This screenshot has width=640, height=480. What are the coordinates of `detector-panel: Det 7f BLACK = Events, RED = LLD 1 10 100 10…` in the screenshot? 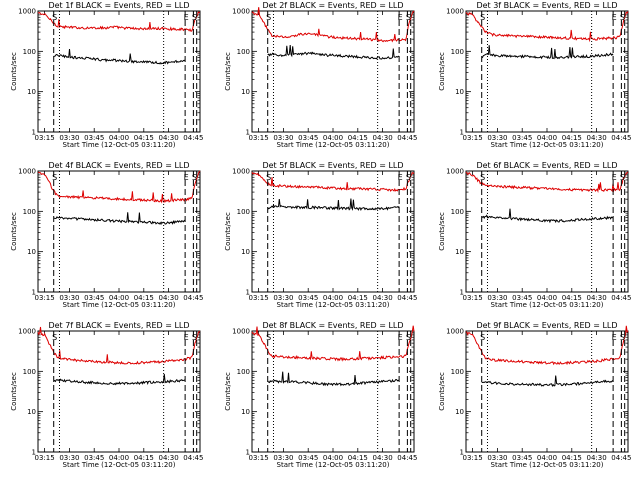 It's located at (106, 395).